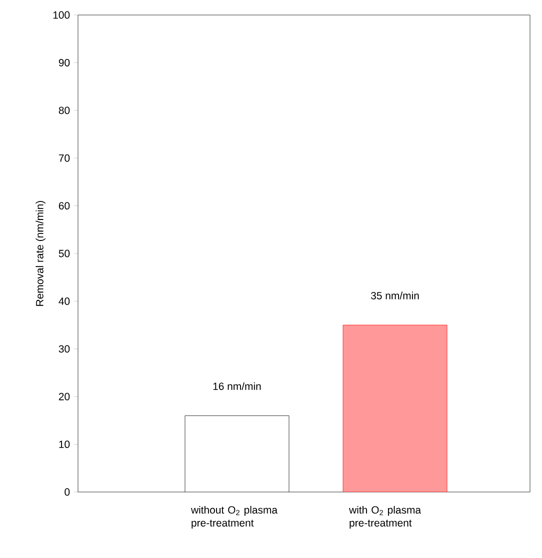 This screenshot has height=558, width=542. Describe the element at coordinates (234, 517) in the screenshot. I see `x-tick-label: without O$_{2}$ plasma pre-treatment` at that location.